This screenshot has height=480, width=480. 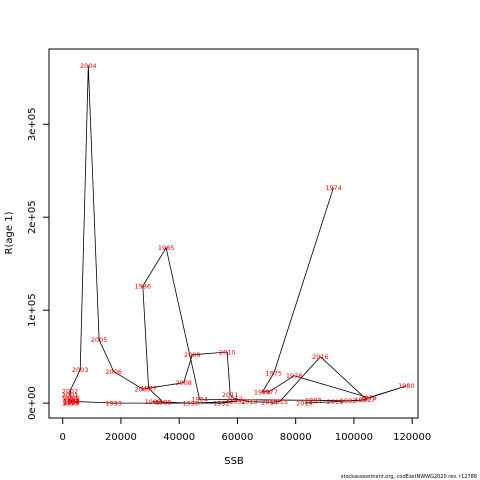 What do you see at coordinates (192, 355) in the screenshot?
I see `point-label: 2009` at bounding box center [192, 355].